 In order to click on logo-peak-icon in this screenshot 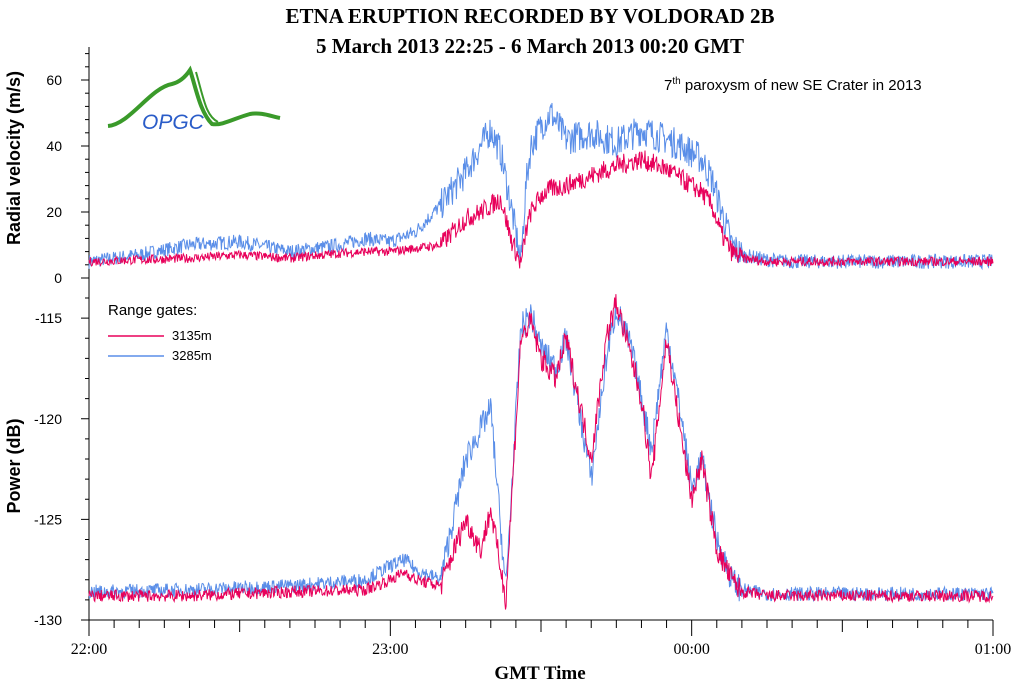, I will do `click(207, 97)`.